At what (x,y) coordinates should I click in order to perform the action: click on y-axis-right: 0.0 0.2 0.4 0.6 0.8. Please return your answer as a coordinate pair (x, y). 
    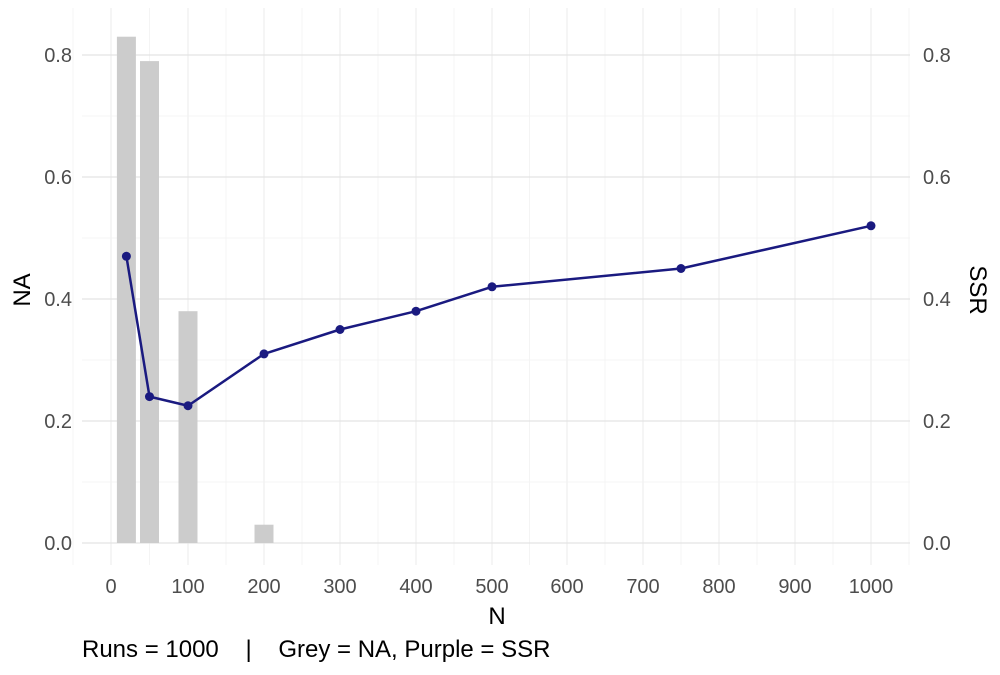
    Looking at the image, I should click on (937, 300).